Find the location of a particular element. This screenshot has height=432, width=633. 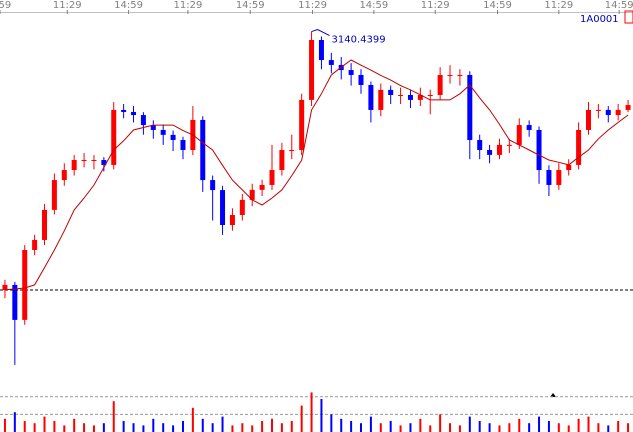

x-tick-label: 4:59 is located at coordinates (5, 5).